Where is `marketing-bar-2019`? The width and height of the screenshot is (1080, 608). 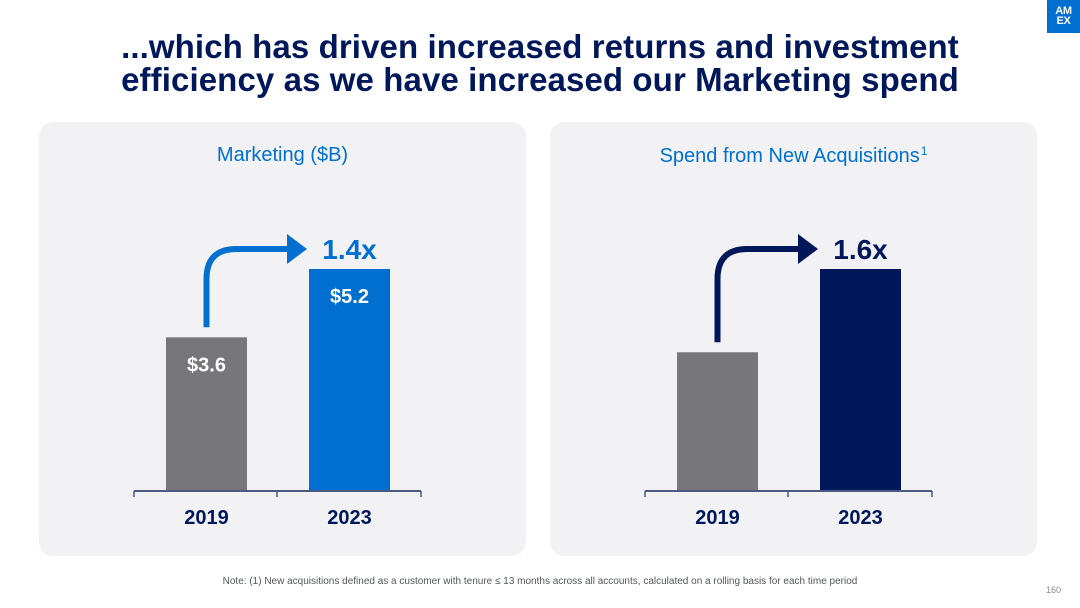
marketing-bar-2019 is located at coordinates (206, 414).